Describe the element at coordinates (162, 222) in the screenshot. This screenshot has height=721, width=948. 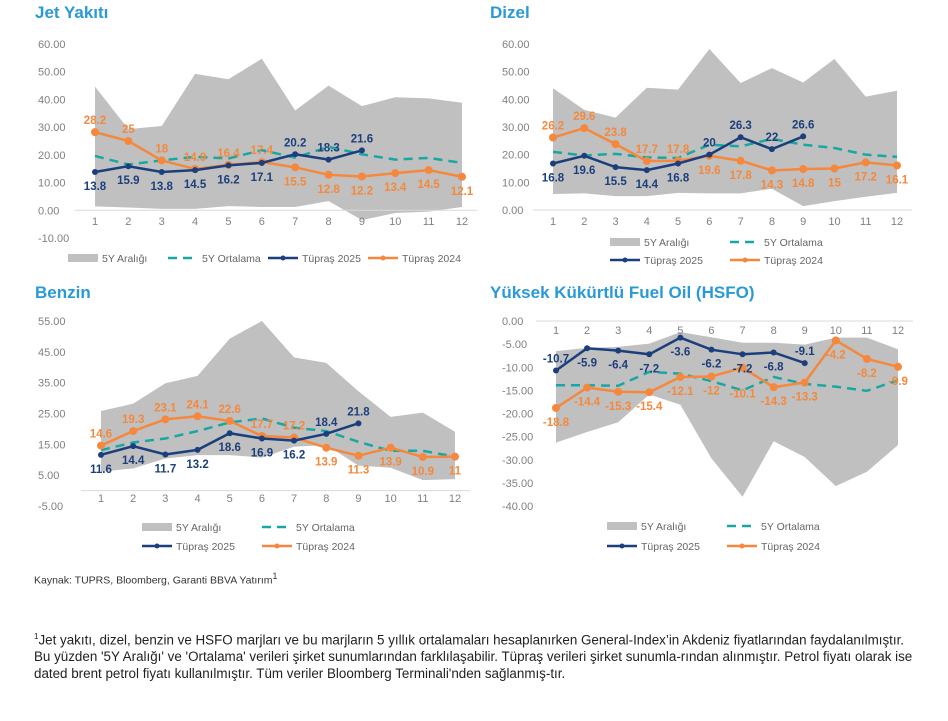
I see `c0-x-tick-label: 3` at that location.